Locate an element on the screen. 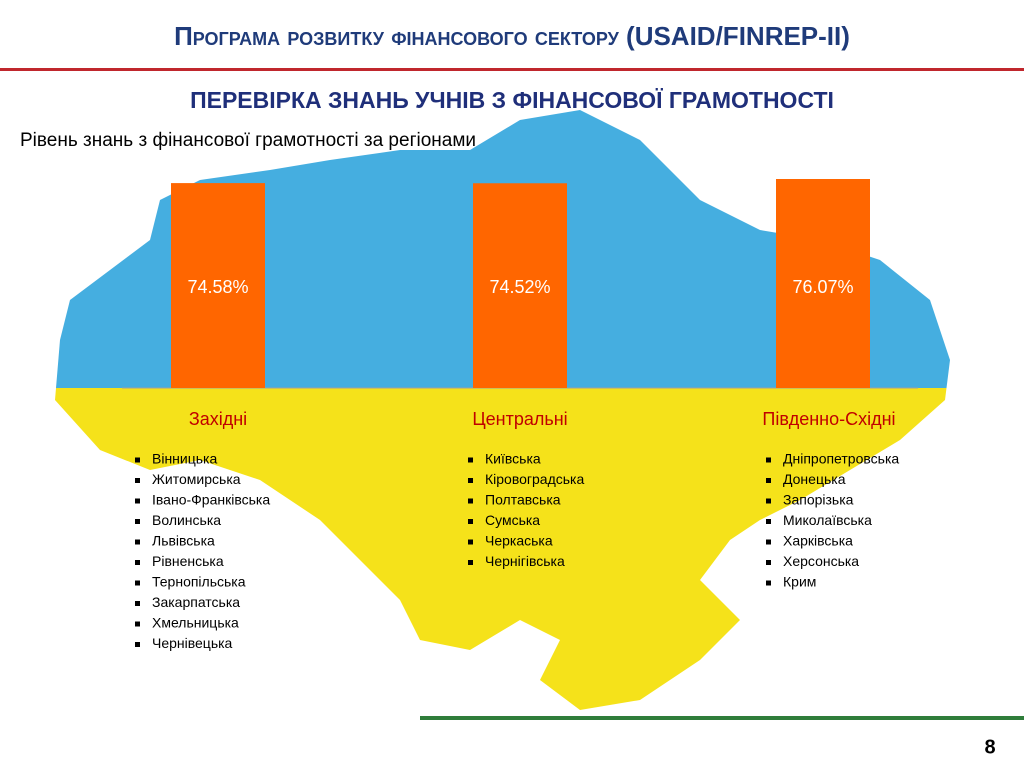 The height and width of the screenshot is (768, 1024). region-item: Полтавська is located at coordinates (523, 500).